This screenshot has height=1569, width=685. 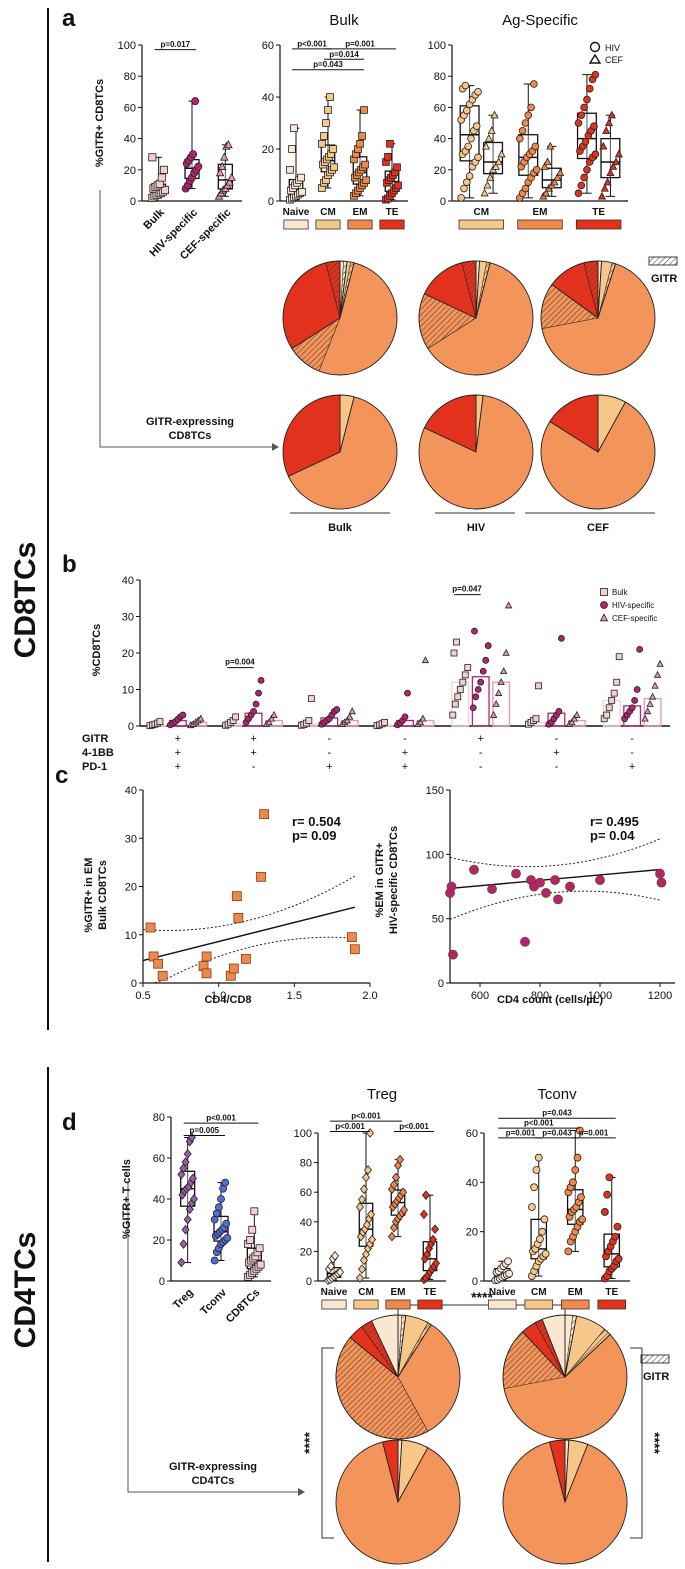 What do you see at coordinates (540, 996) in the screenshot?
I see `c2-xtick-label: 800` at bounding box center [540, 996].